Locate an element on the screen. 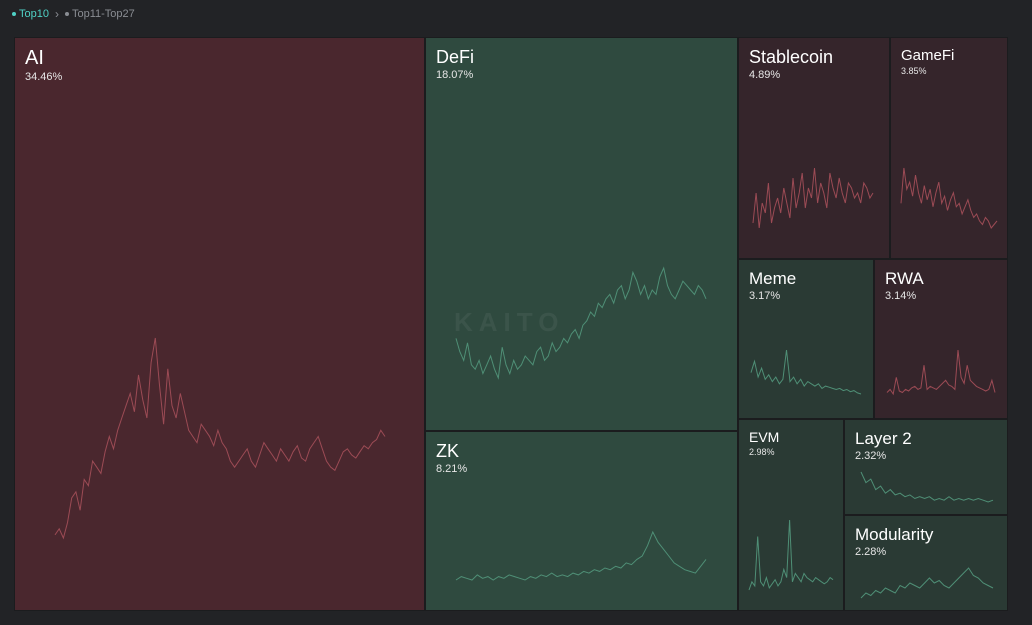 The width and height of the screenshot is (1032, 625). sparkline-evm is located at coordinates (791, 555).